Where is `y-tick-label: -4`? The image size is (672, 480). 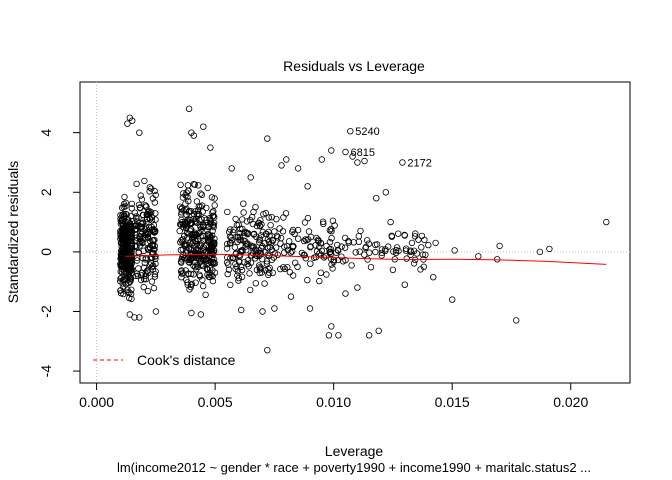
y-tick-label: -4 is located at coordinates (46, 371).